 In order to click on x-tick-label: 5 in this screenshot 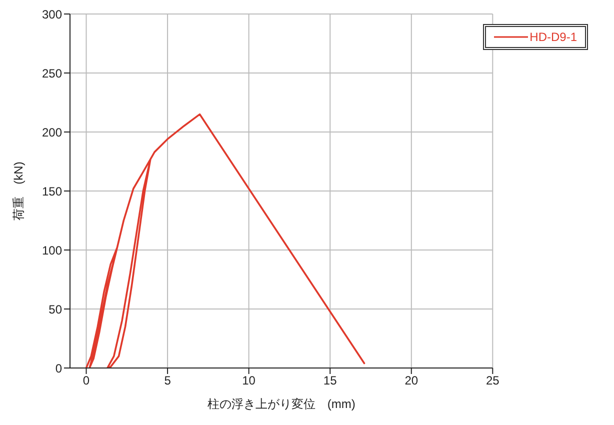, I will do `click(168, 381)`.